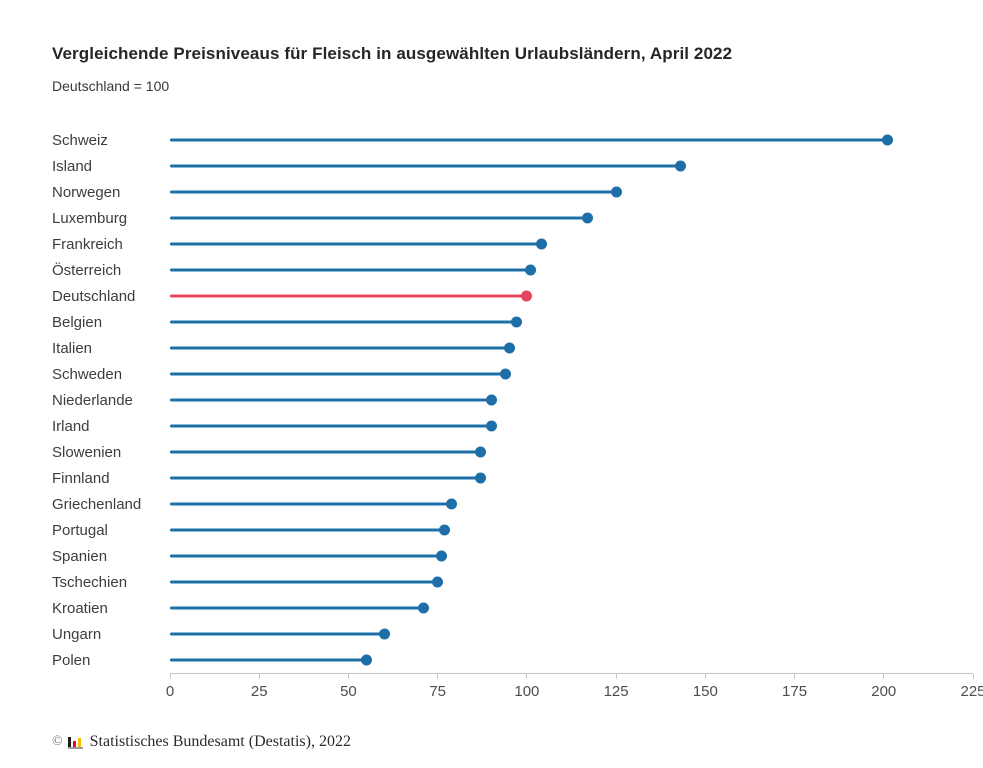 The image size is (983, 768). What do you see at coordinates (72, 348) in the screenshot?
I see `row-label: Italien` at bounding box center [72, 348].